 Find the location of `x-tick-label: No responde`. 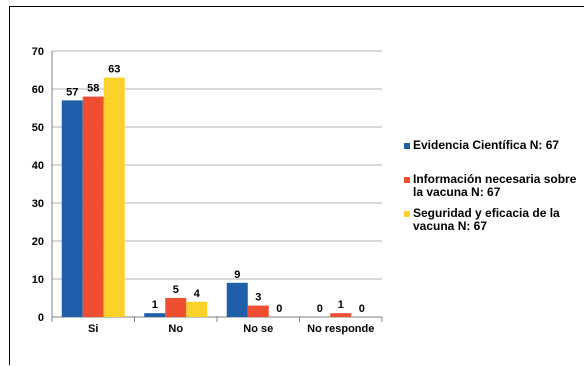

x-tick-label: No responde is located at coordinates (340, 329).